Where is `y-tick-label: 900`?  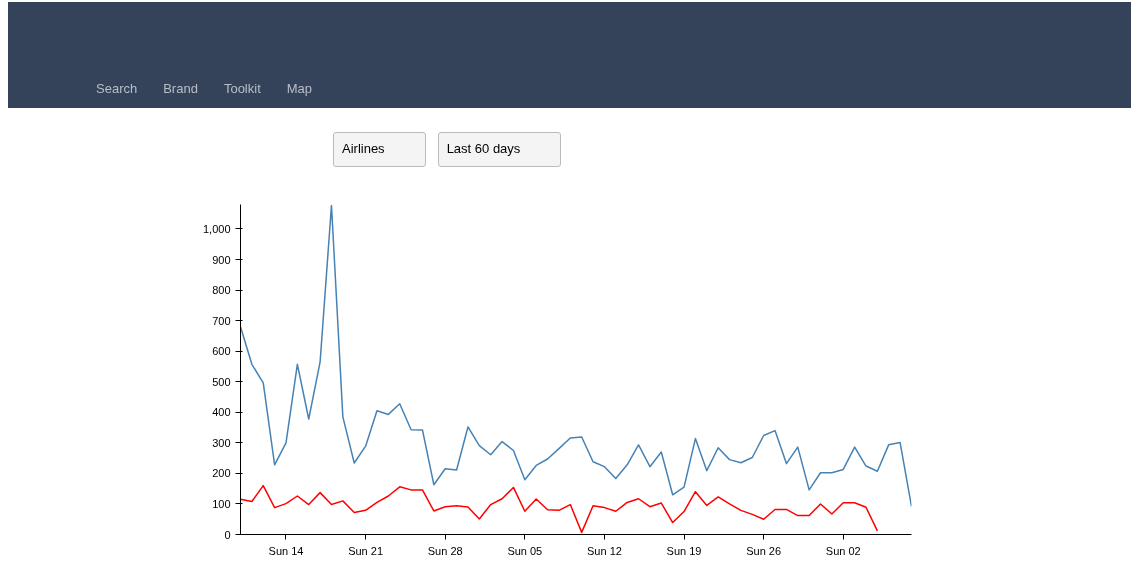 y-tick-label: 900 is located at coordinates (221, 259).